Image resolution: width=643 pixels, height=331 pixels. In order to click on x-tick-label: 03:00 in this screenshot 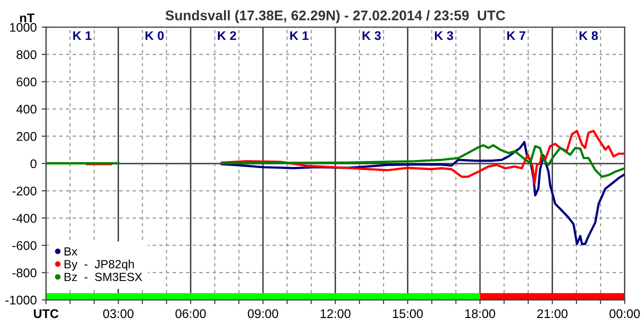, I will do `click(118, 313)`.